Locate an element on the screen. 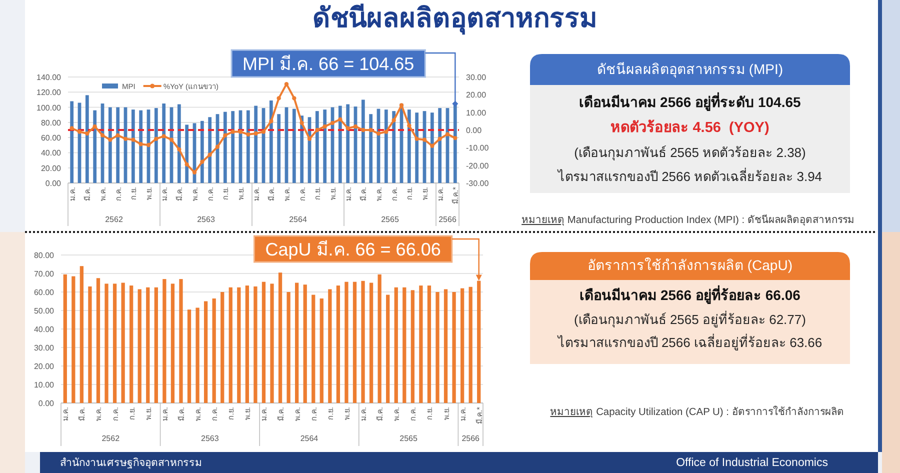 This screenshot has width=900, height=473. text: (เดือนกุมภาพันธ์ 2565 หดตัวร้อยละ 2.38) is located at coordinates (690, 153).